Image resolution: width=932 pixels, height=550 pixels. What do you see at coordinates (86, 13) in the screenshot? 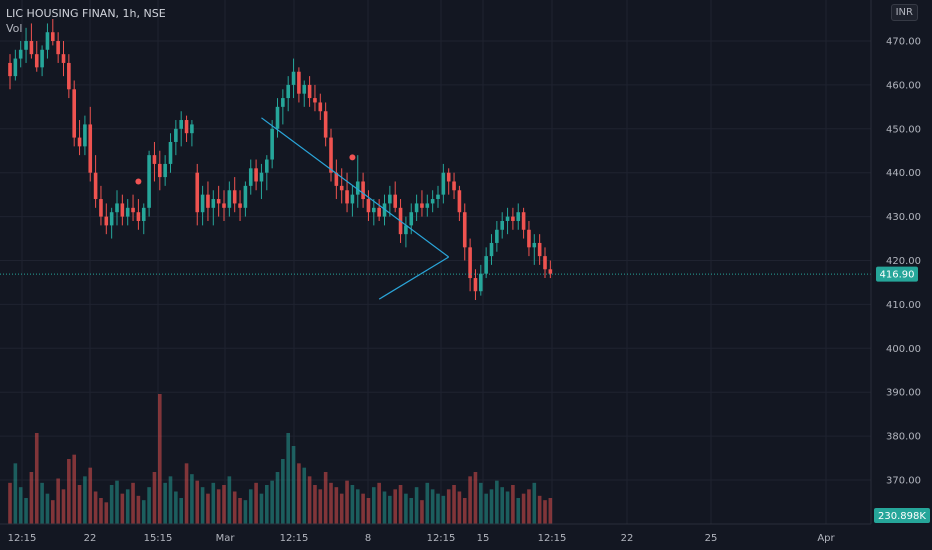
I see `symbol-title: LIC HOUSING FINAN, 1h, NSE` at bounding box center [86, 13].